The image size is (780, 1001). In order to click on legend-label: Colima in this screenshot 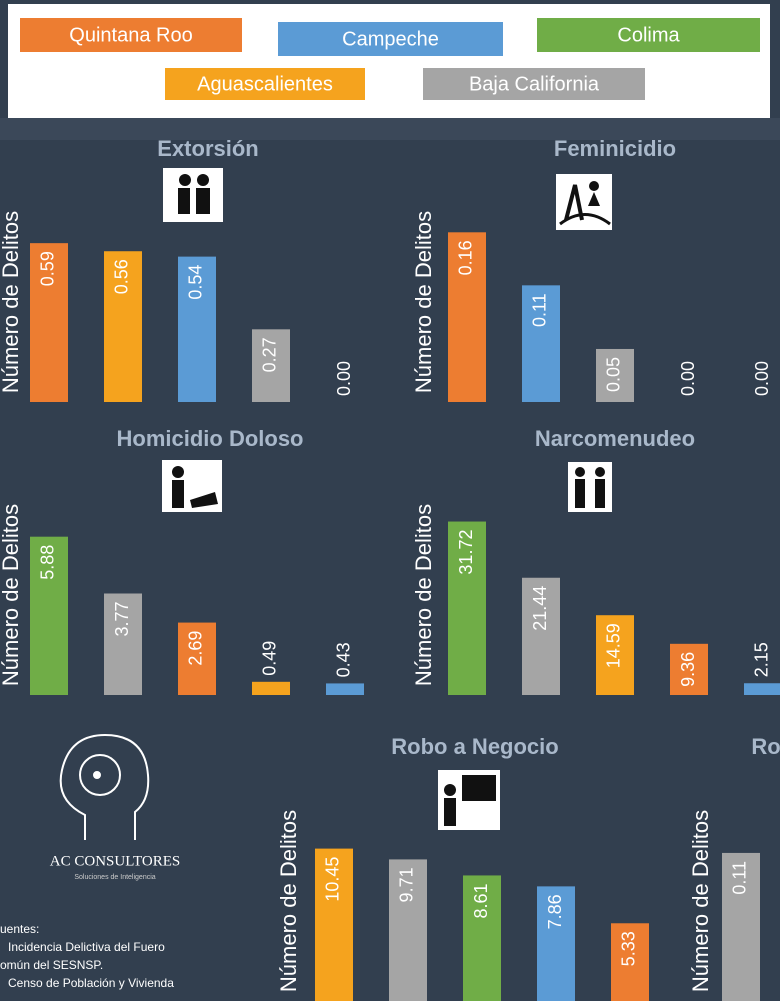, I will do `click(648, 35)`.